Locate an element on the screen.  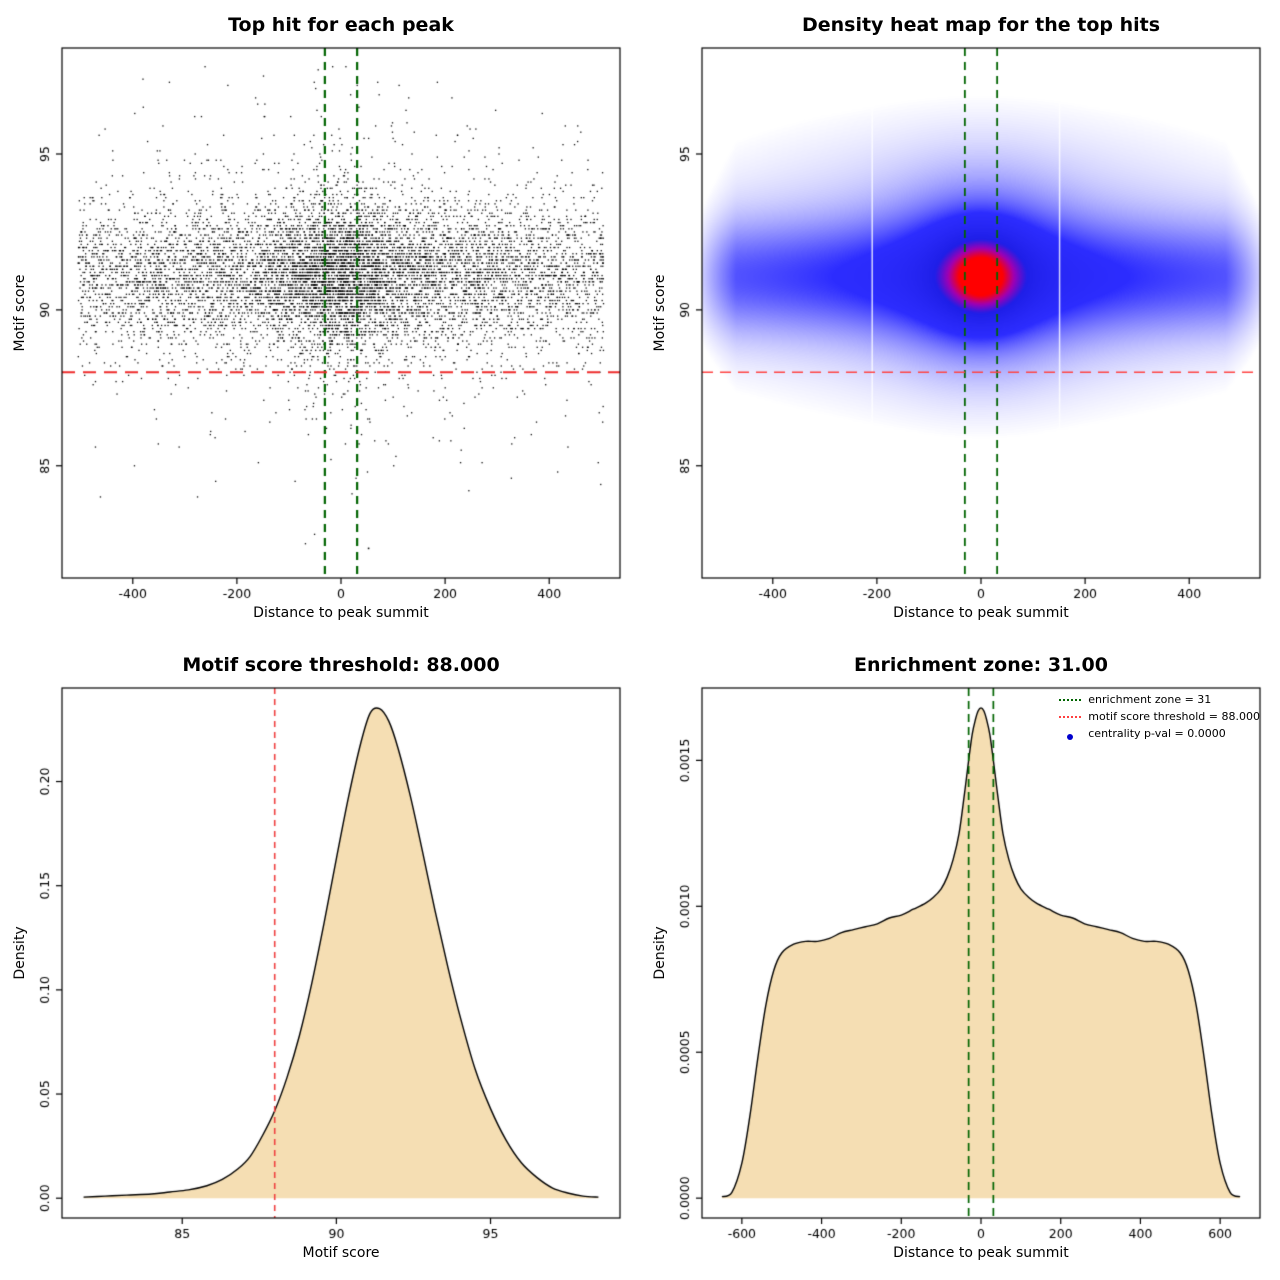
legend-item-centrality-pval: centrality p-val = 0.0000 is located at coordinates (1159, 733).